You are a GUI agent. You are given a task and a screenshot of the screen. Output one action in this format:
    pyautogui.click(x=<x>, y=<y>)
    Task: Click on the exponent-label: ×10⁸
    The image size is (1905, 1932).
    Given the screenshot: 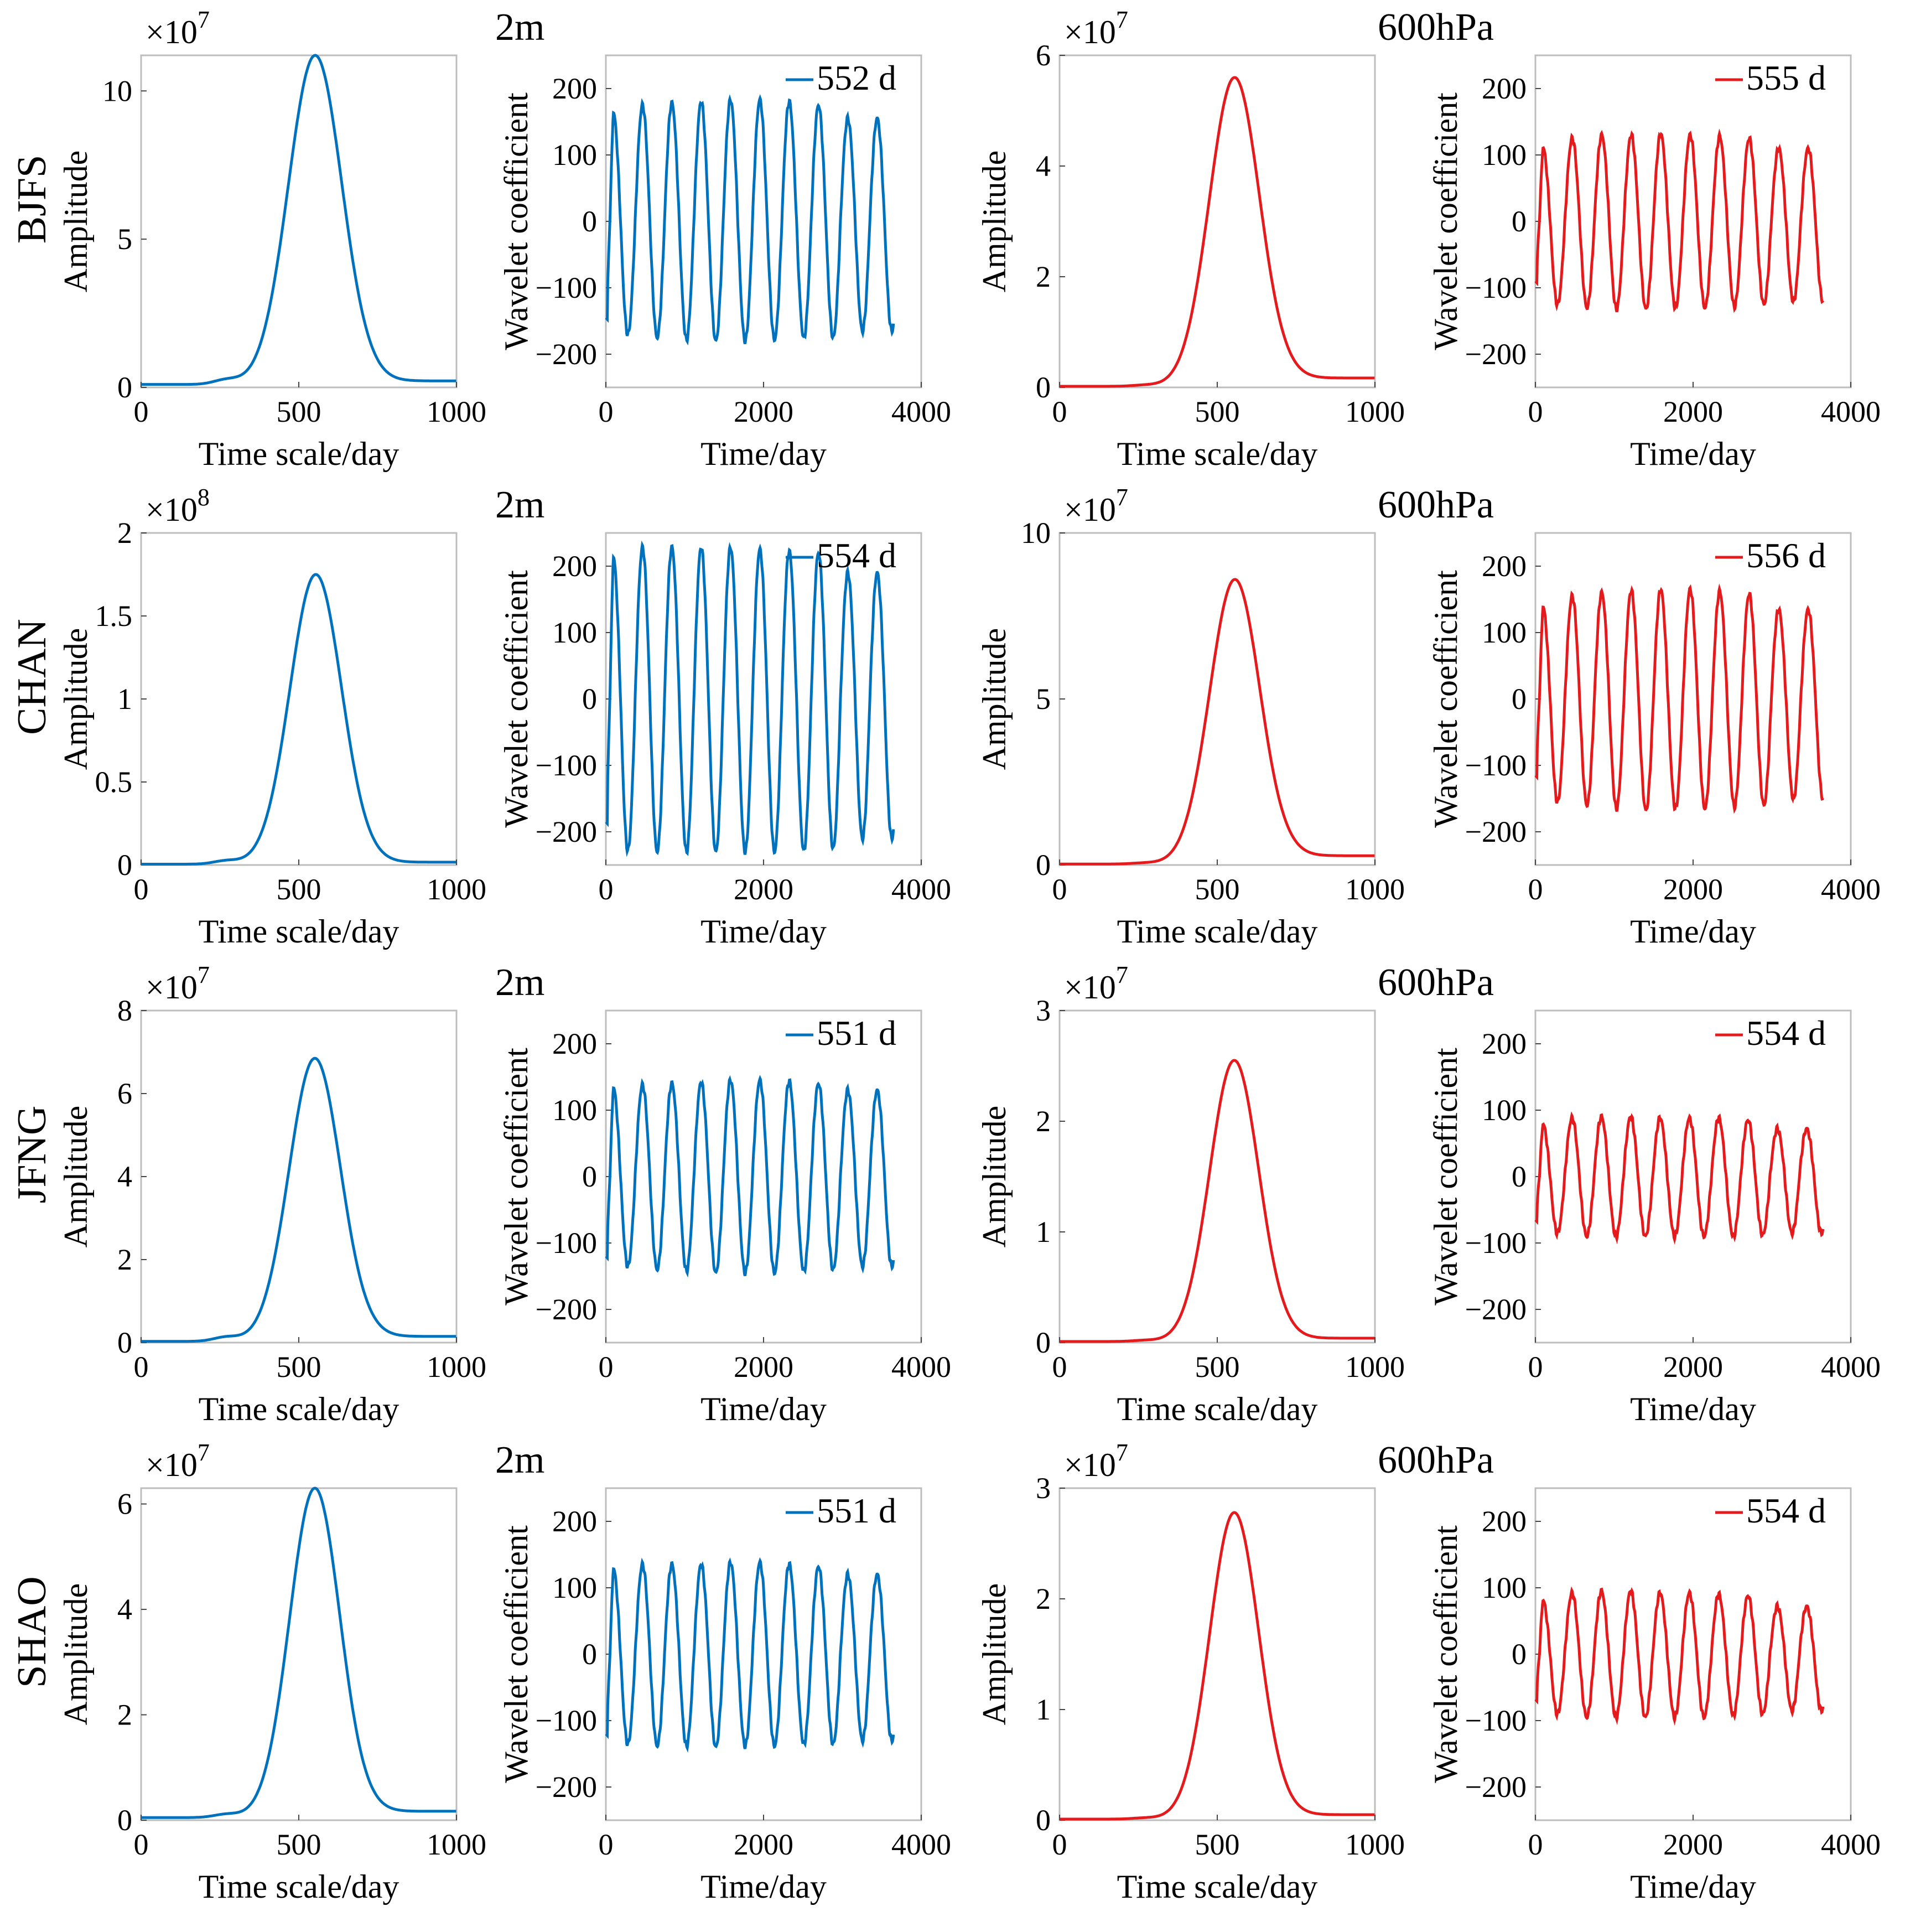 What is the action you would take?
    pyautogui.click(x=178, y=506)
    